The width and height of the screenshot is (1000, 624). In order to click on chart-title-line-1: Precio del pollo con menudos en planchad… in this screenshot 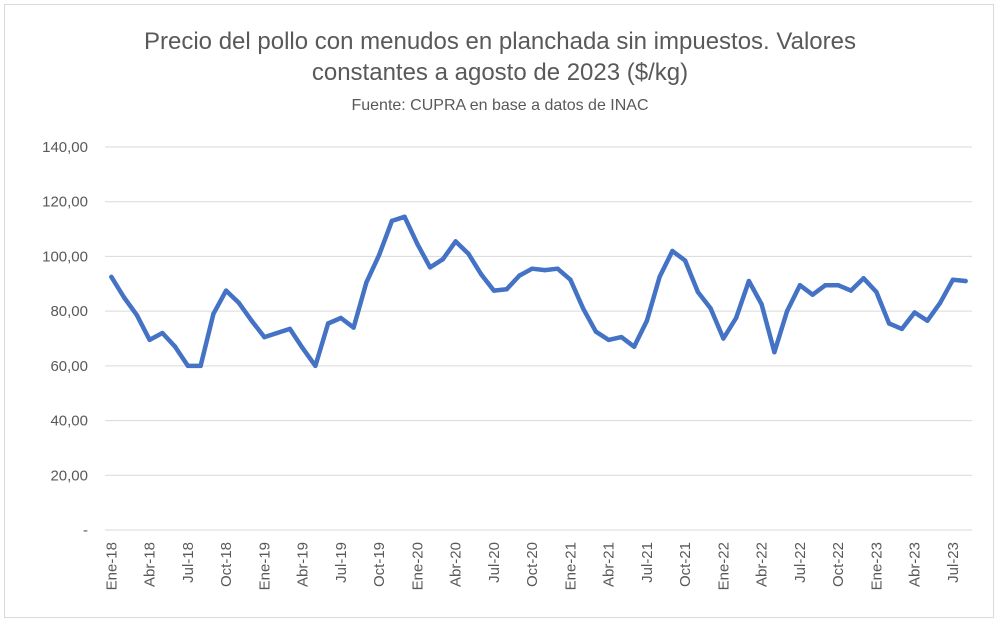, I will do `click(500, 41)`.